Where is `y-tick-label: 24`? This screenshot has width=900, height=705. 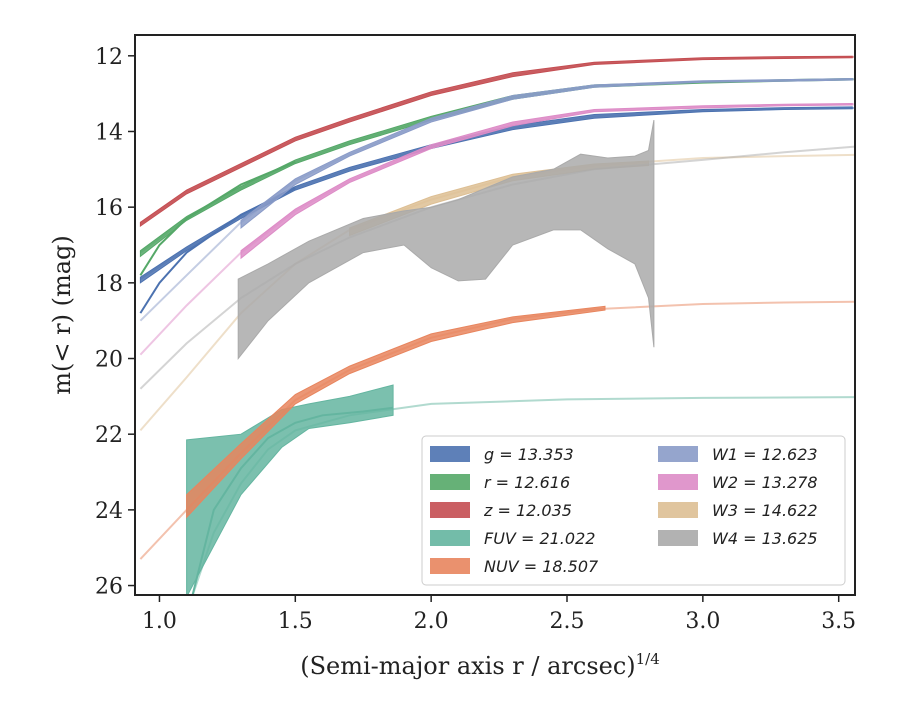
y-tick-label: 24 is located at coordinates (109, 511).